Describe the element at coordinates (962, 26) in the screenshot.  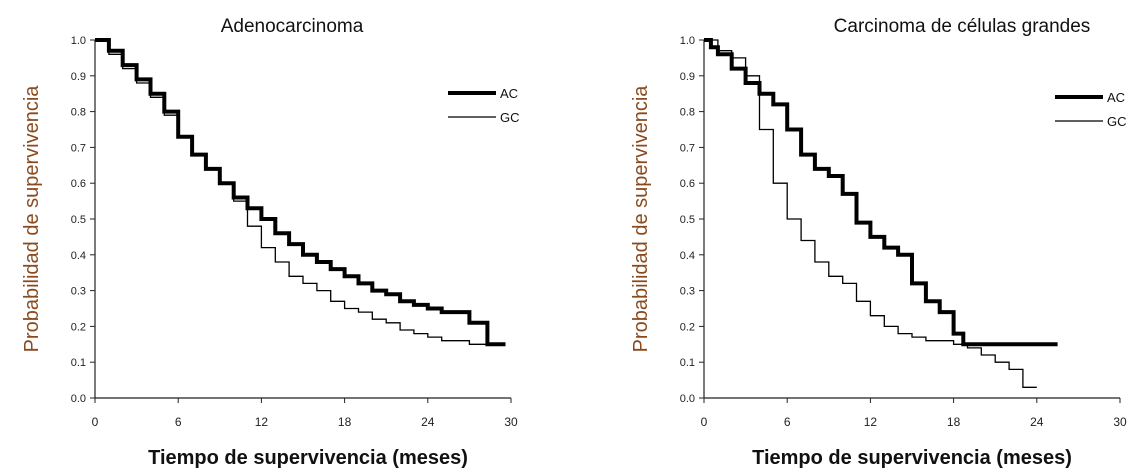
I see `chart-title: Carcinoma de células grandes` at that location.